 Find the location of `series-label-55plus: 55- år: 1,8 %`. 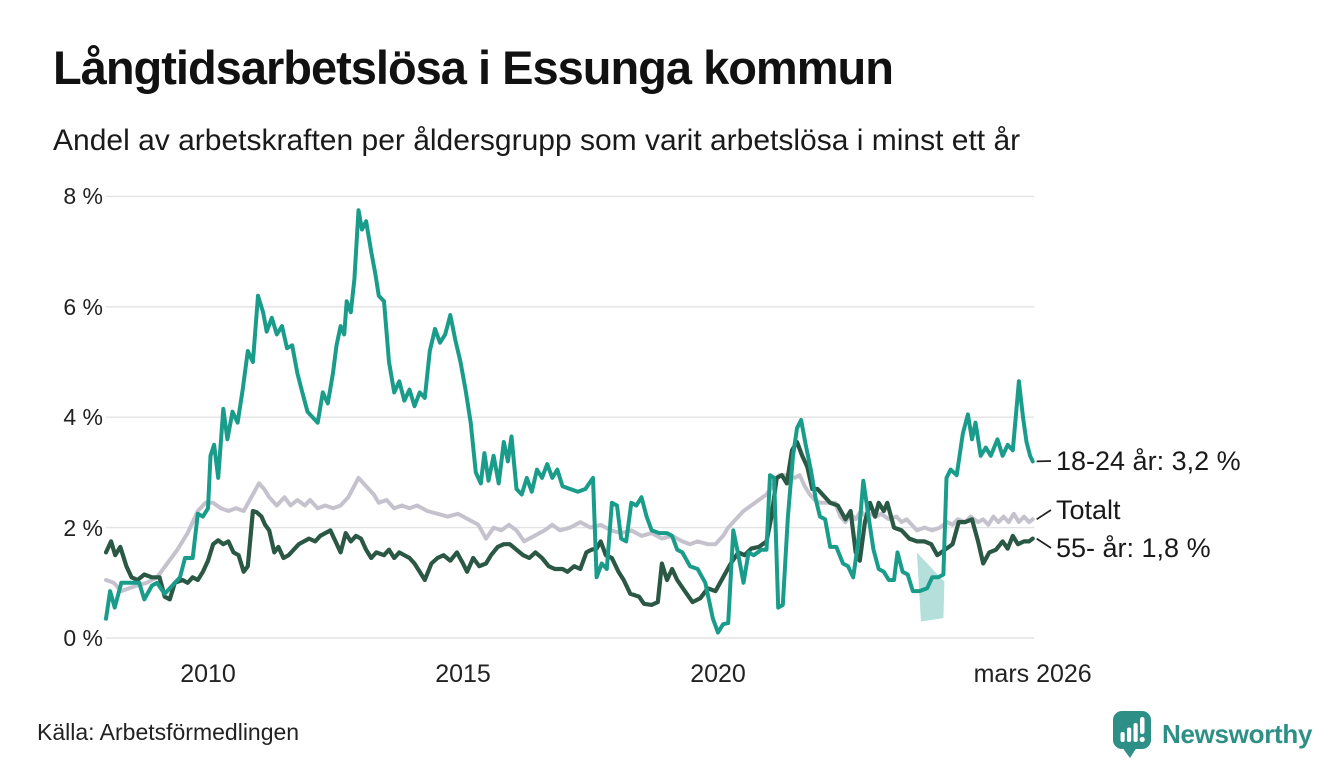

series-label-55plus: 55- år: 1,8 % is located at coordinates (1133, 548).